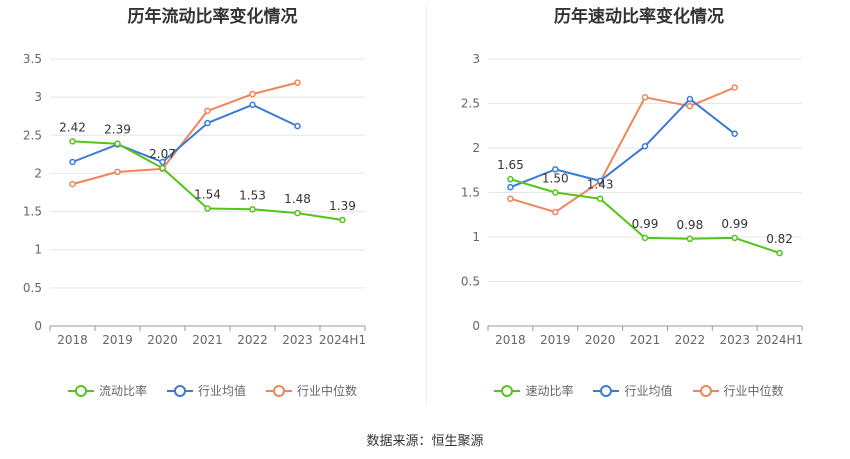 This screenshot has height=459, width=850. What do you see at coordinates (689, 225) in the screenshot?
I see `data-label: 0.98` at bounding box center [689, 225].